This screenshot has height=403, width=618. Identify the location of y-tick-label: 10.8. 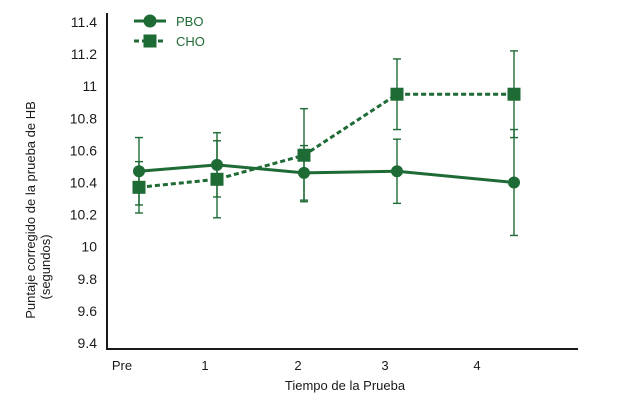
(83, 118).